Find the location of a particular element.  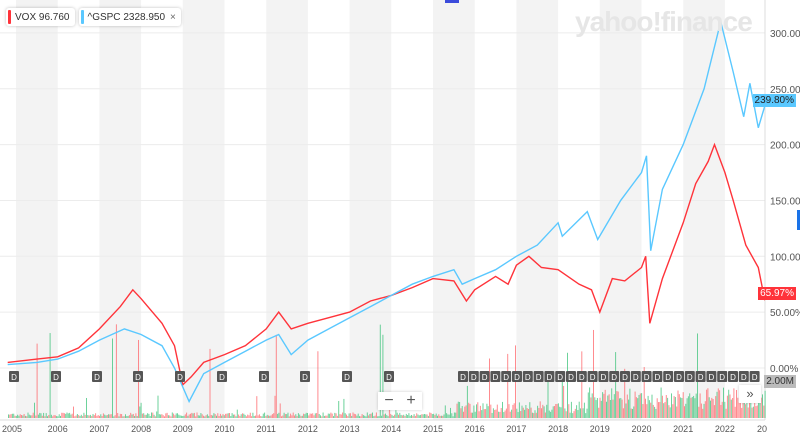

y-tick-label: 250.00% is located at coordinates (785, 90).